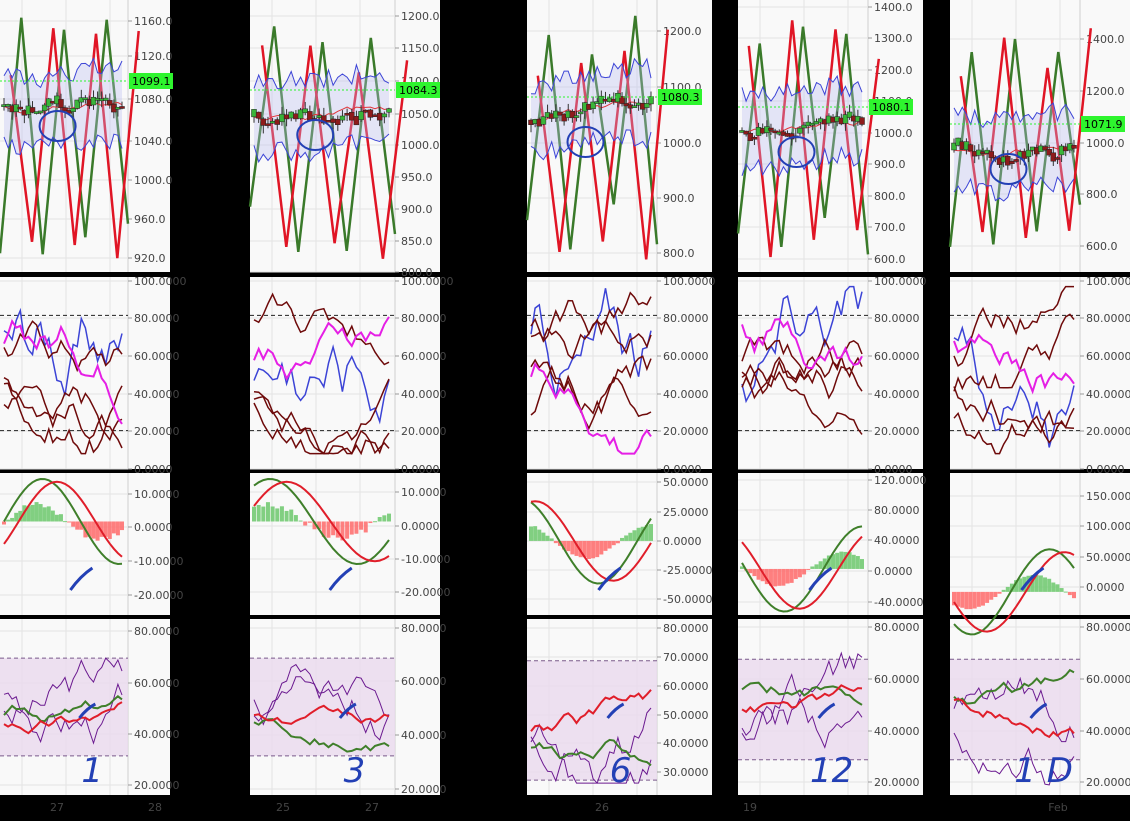 The height and width of the screenshot is (821, 1130). Describe the element at coordinates (897, 540) in the screenshot. I see `macd-axis-tick-label: 40.0000` at that location.